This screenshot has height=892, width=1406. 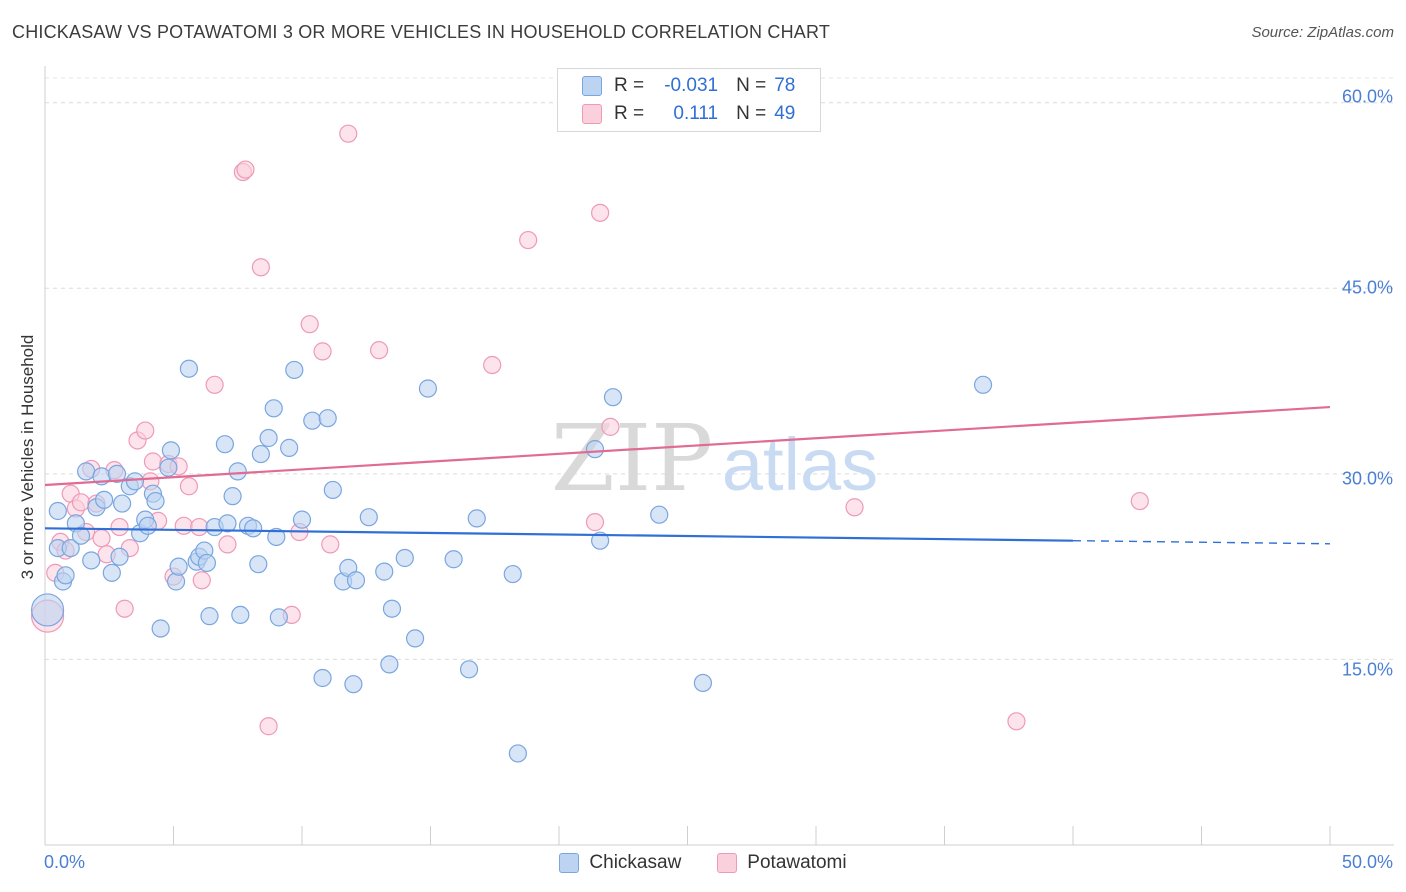 What do you see at coordinates (1367, 287) in the screenshot?
I see `y-tick-label-45: 45.0%` at bounding box center [1367, 287].